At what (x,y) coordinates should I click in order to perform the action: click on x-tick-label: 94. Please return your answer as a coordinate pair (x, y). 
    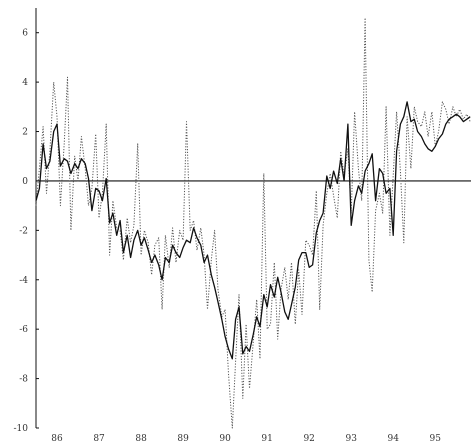
    Looking at the image, I should click on (394, 439).